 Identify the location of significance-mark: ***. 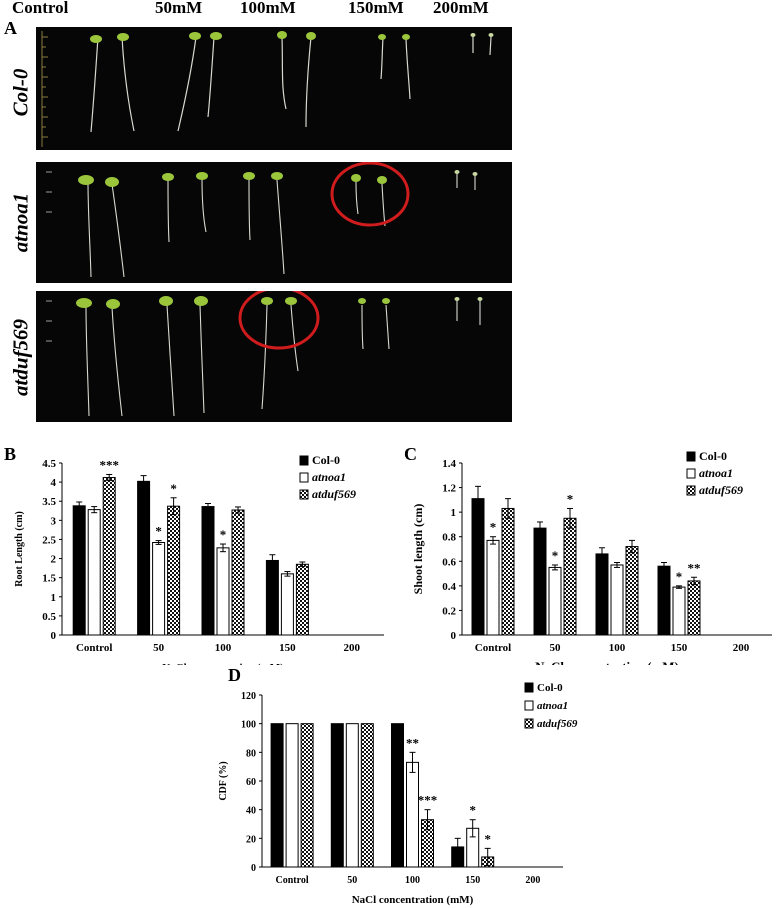
(109, 464).